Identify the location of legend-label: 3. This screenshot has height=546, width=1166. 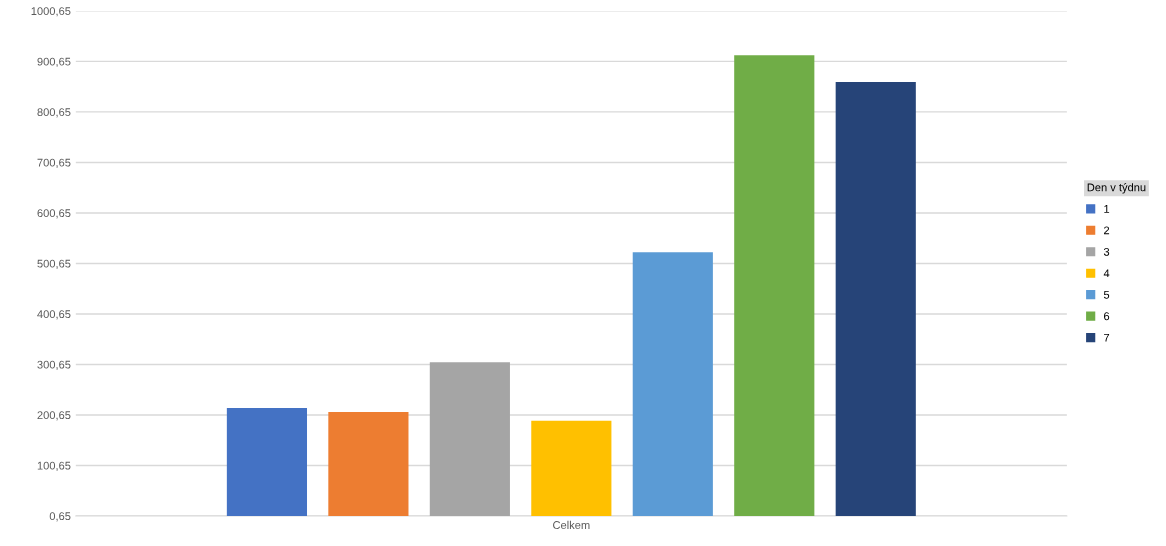
(1106, 251).